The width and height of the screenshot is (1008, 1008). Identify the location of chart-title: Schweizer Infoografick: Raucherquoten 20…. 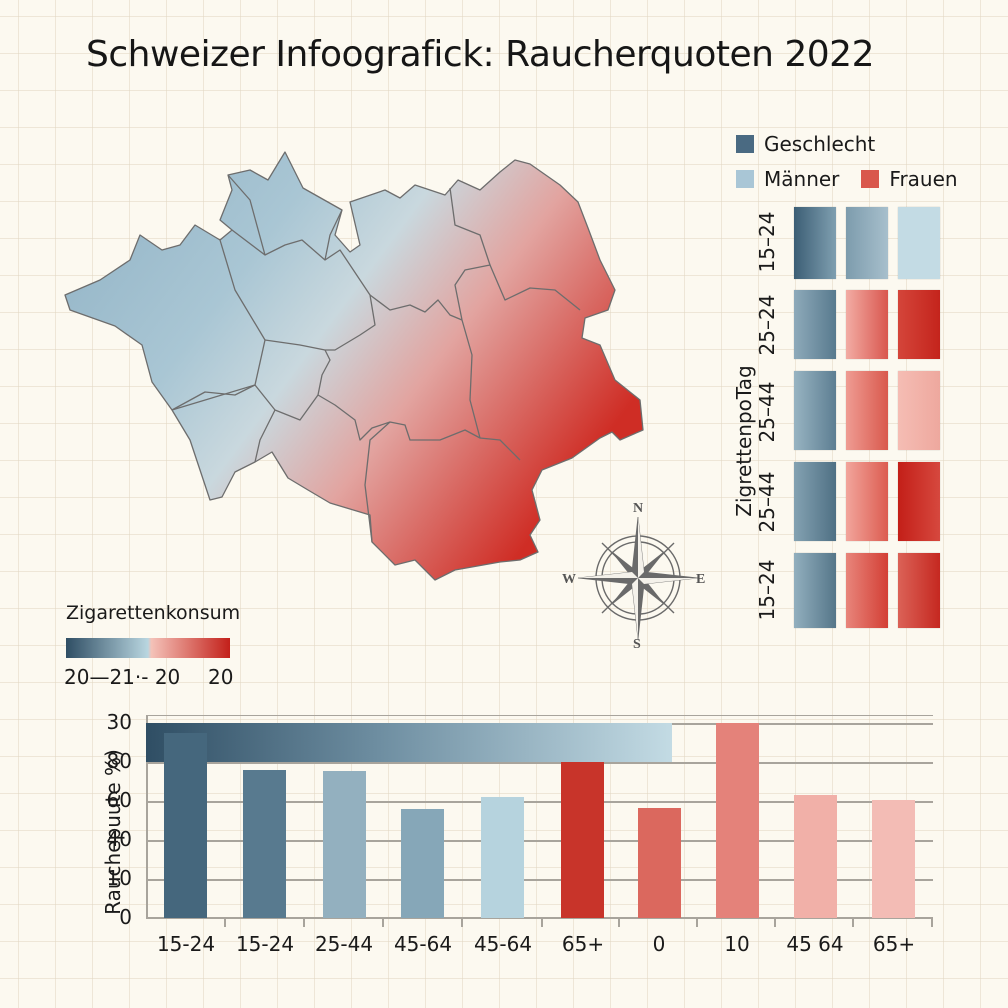
(480, 54).